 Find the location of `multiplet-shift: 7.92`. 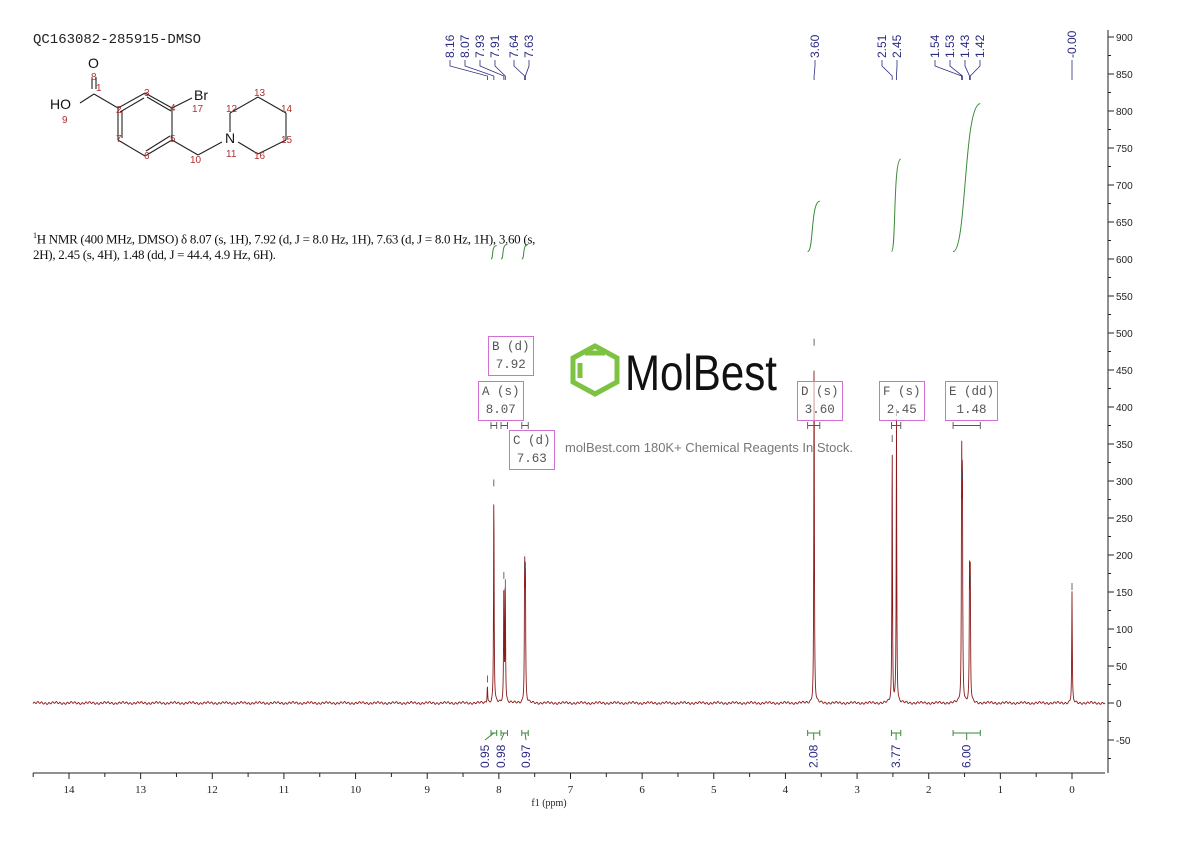

multiplet-shift: 7.92 is located at coordinates (510, 365).